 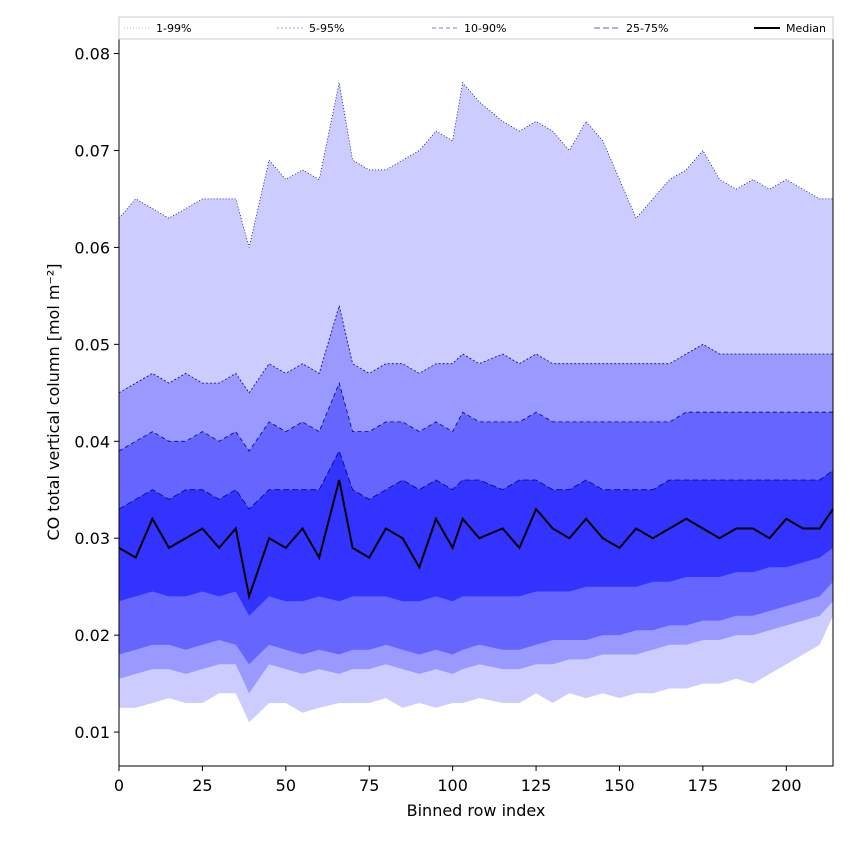 I want to click on x-tick-label: 125, so click(x=536, y=785).